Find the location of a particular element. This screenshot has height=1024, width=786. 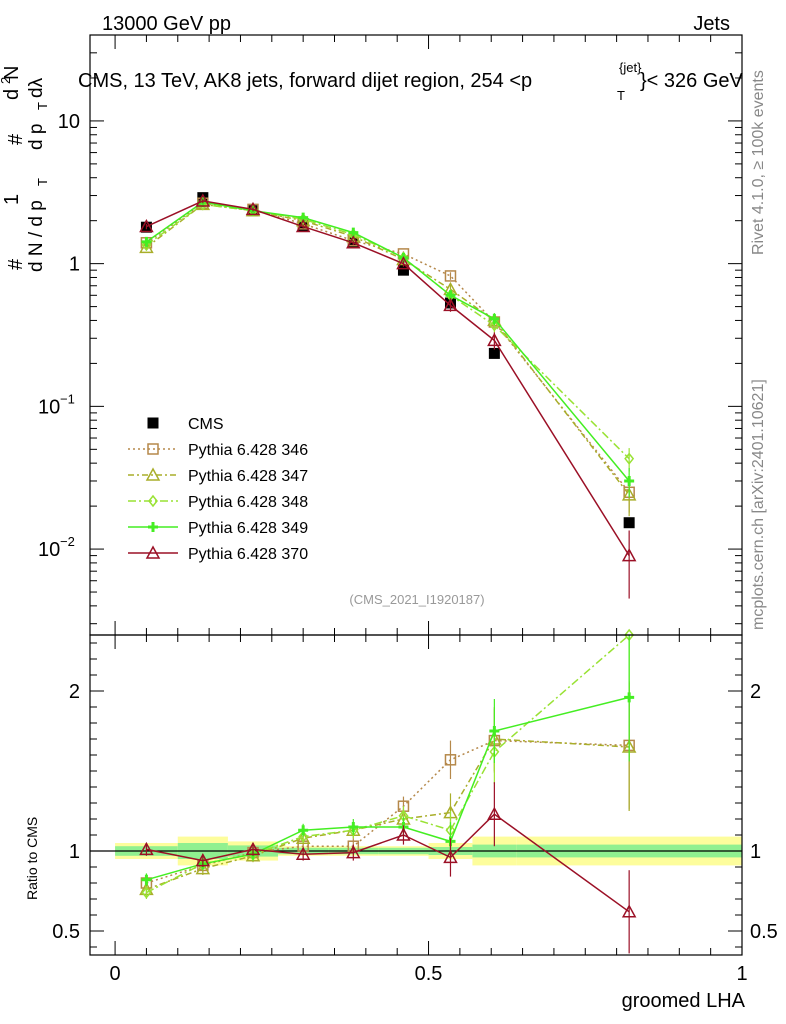

y-title-dn: d N / d p is located at coordinates (36, 236).